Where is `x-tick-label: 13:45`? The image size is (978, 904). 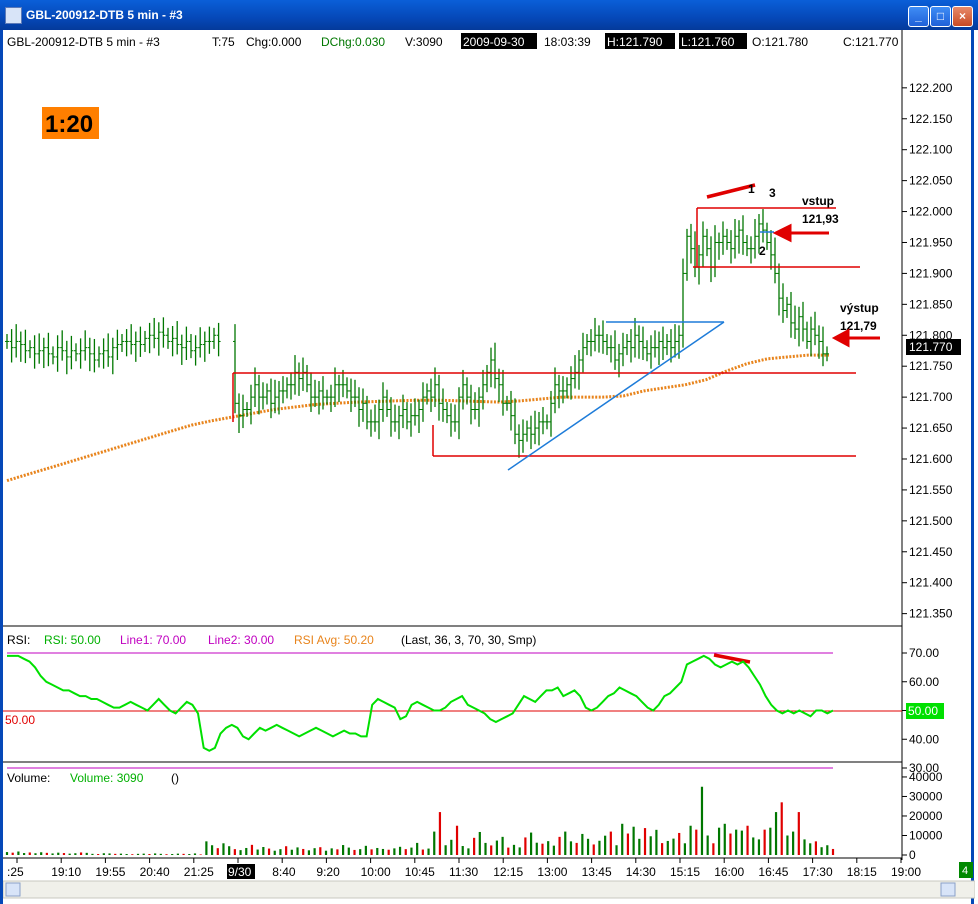 x-tick-label: 13:45 is located at coordinates (597, 872).